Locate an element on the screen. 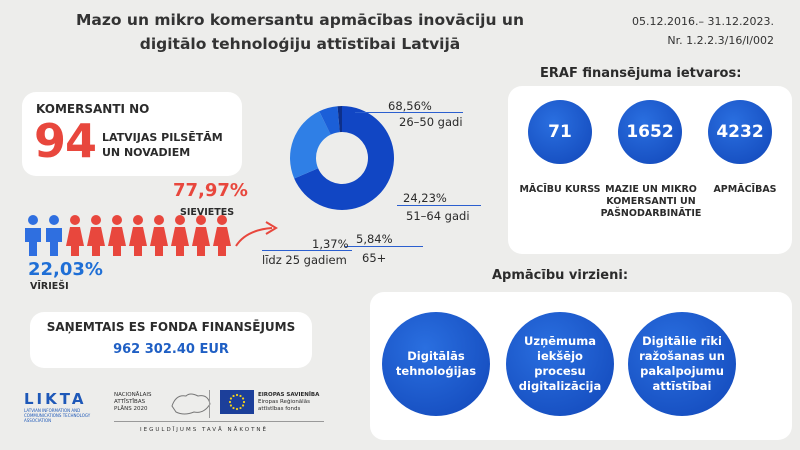  people-icons is located at coordinates (128, 235).